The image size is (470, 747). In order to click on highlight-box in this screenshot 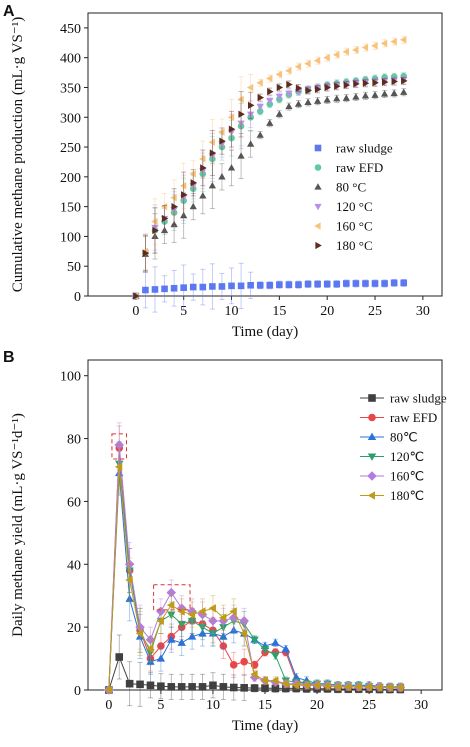, I will do `click(119, 446)`.